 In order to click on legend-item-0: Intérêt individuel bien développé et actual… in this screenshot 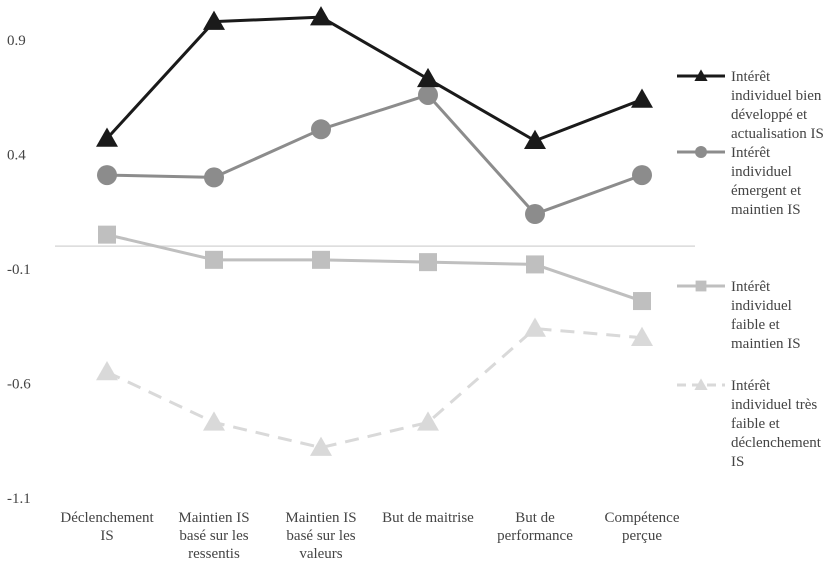, I will do `click(750, 105)`.